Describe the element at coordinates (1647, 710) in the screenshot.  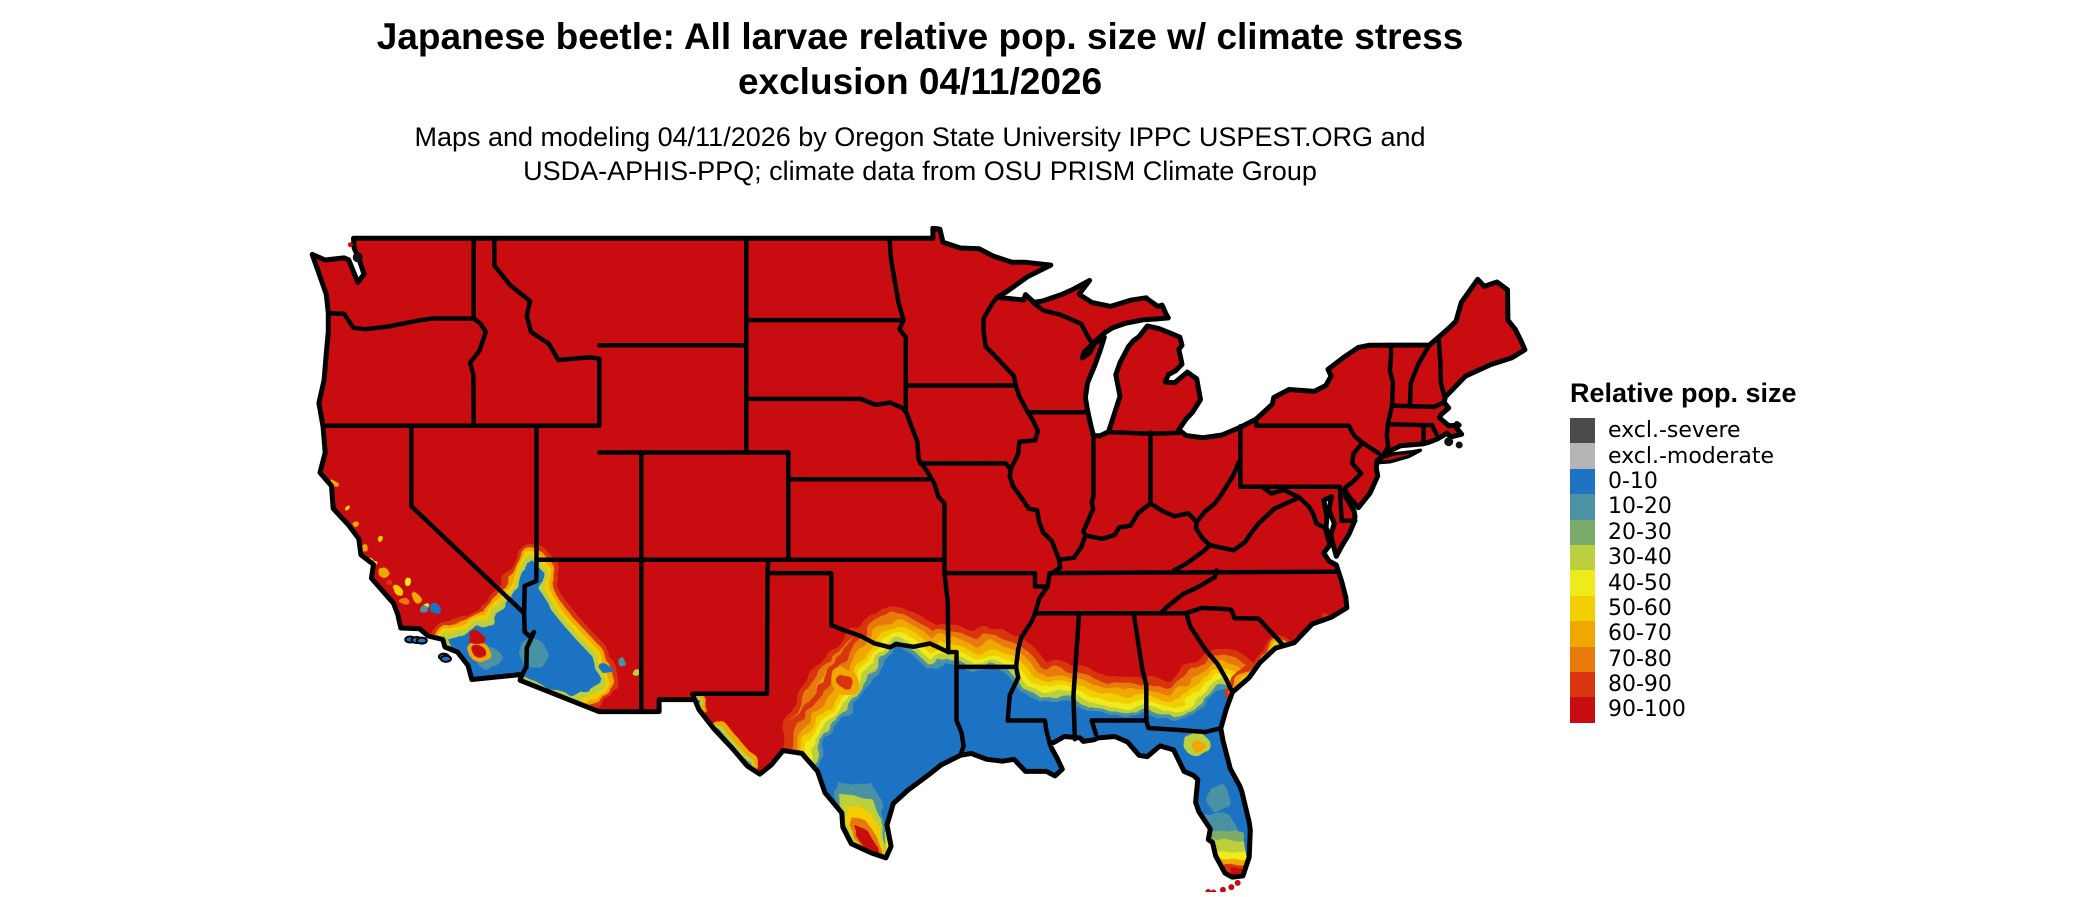
I see `legend-label: 90-100` at that location.